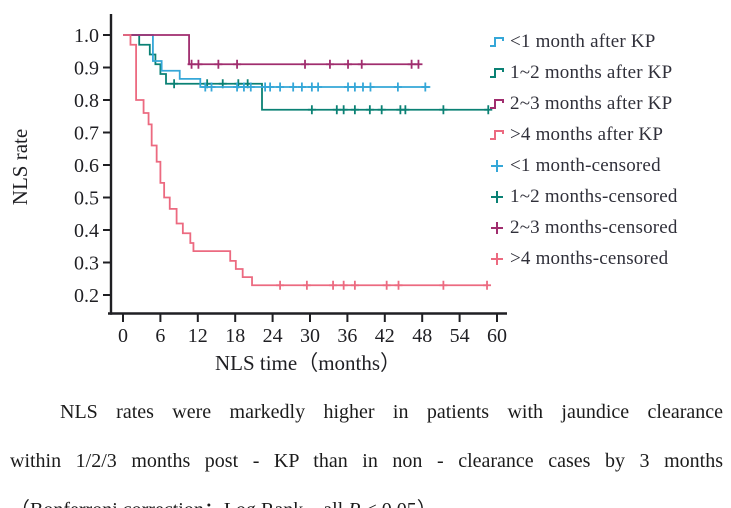 The width and height of the screenshot is (731, 508). I want to click on legend-item: 2~3 months after KP, so click(583, 103).